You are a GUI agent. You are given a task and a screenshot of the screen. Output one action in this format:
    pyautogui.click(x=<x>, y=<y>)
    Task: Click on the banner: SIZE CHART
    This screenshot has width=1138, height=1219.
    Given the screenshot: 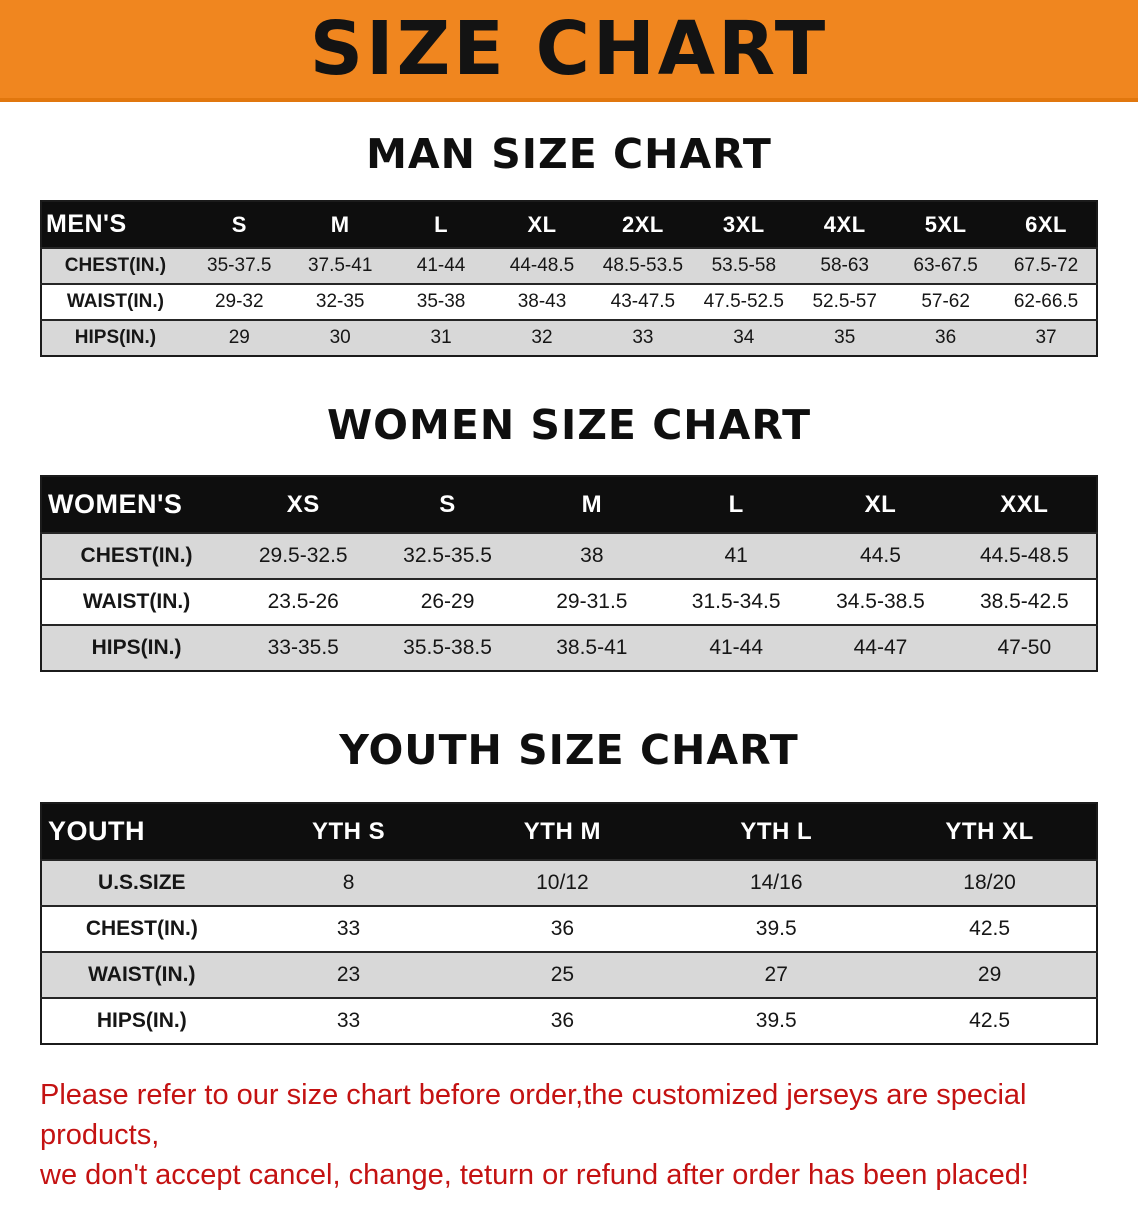 What is the action you would take?
    pyautogui.click(x=569, y=51)
    